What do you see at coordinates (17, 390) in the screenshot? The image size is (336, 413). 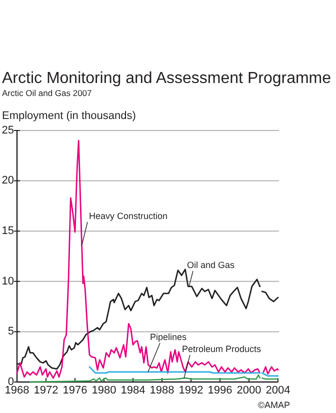 I see `x-tick-label: 1968` at bounding box center [17, 390].